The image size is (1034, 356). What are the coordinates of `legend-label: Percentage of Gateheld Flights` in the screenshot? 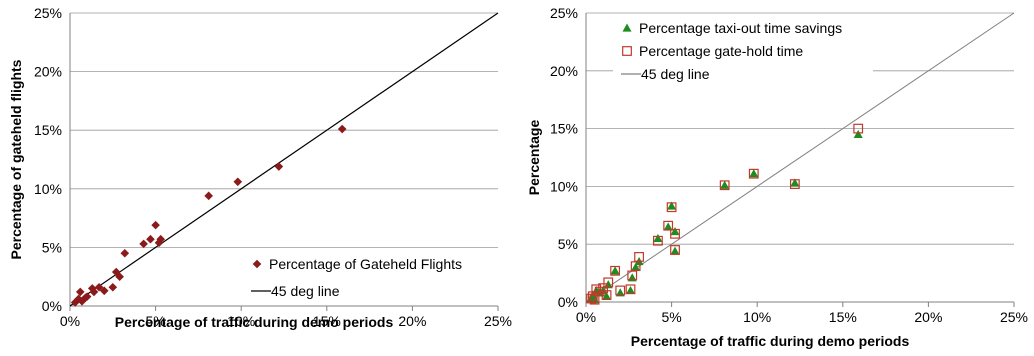 It's located at (365, 264).